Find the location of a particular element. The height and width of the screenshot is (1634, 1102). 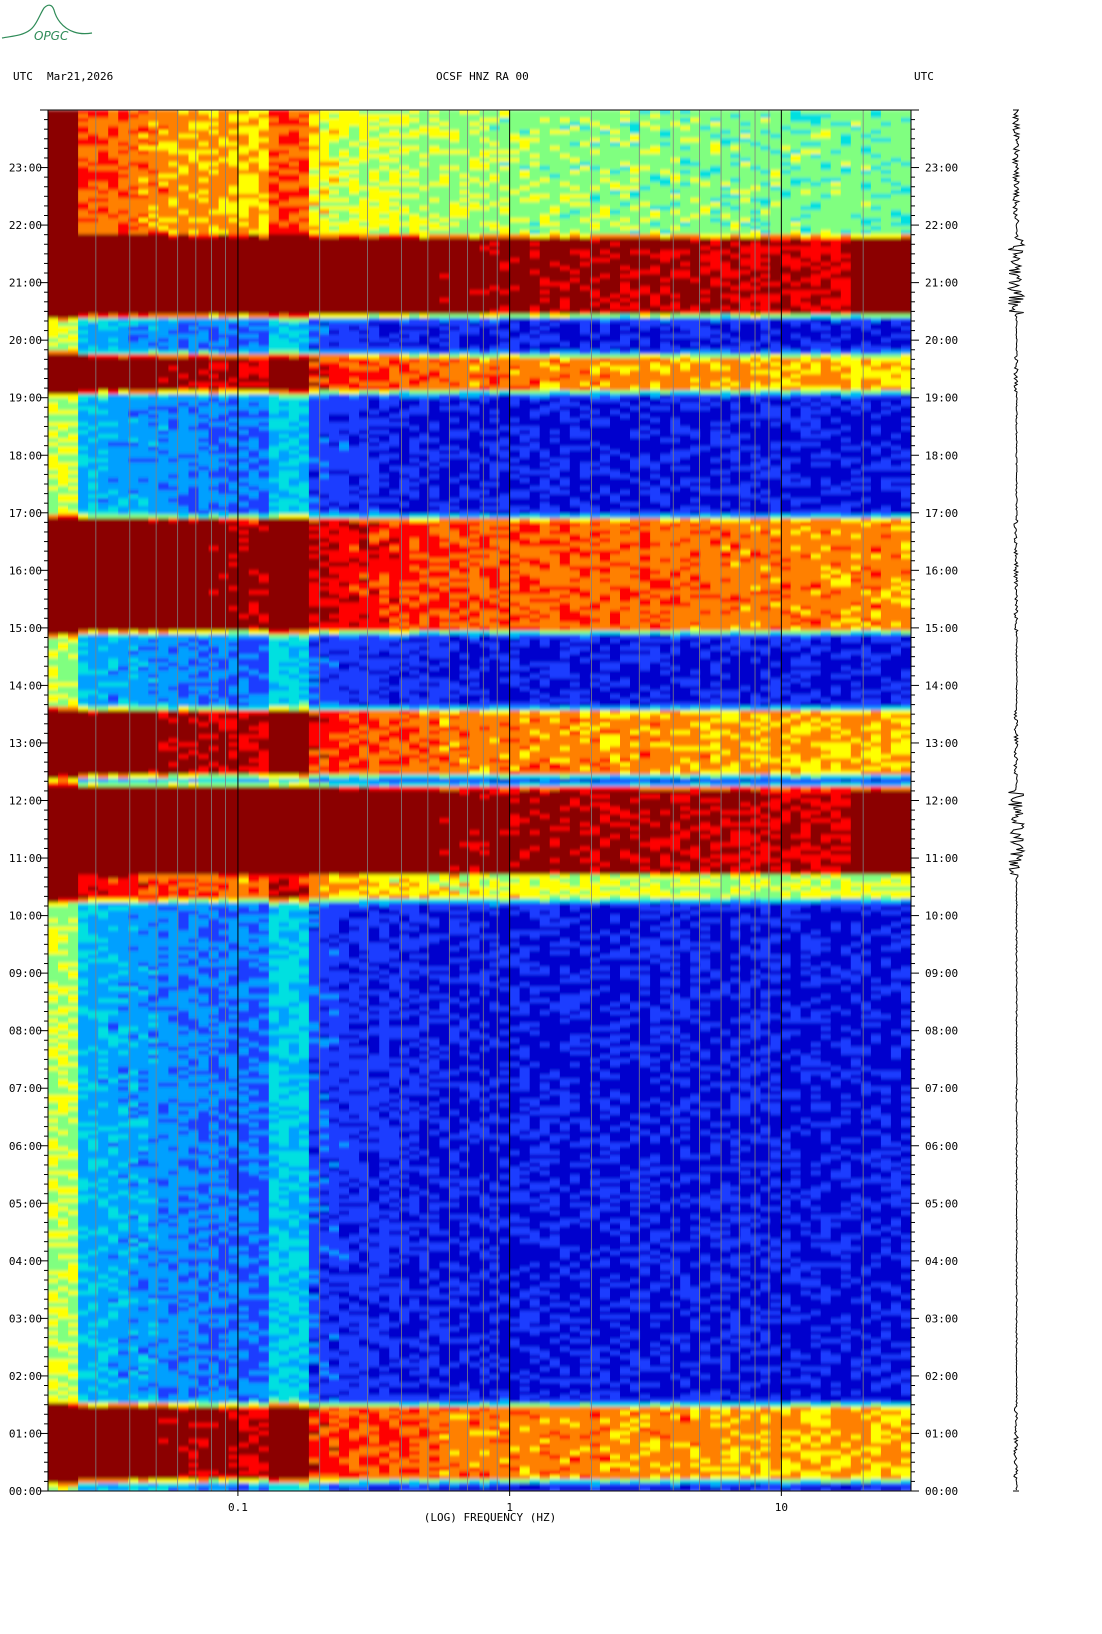

time-label-left: 04:00 is located at coordinates (25, 1261).